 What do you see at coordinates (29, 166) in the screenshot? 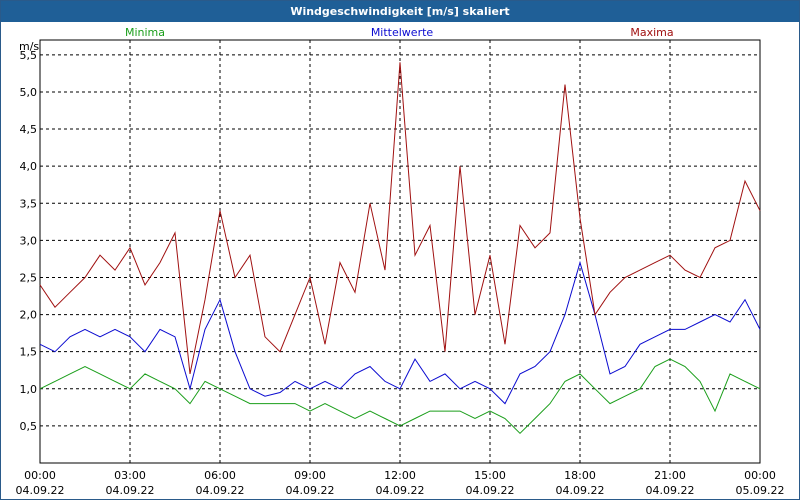
I see `y-tick-label: 4,0` at bounding box center [29, 166].